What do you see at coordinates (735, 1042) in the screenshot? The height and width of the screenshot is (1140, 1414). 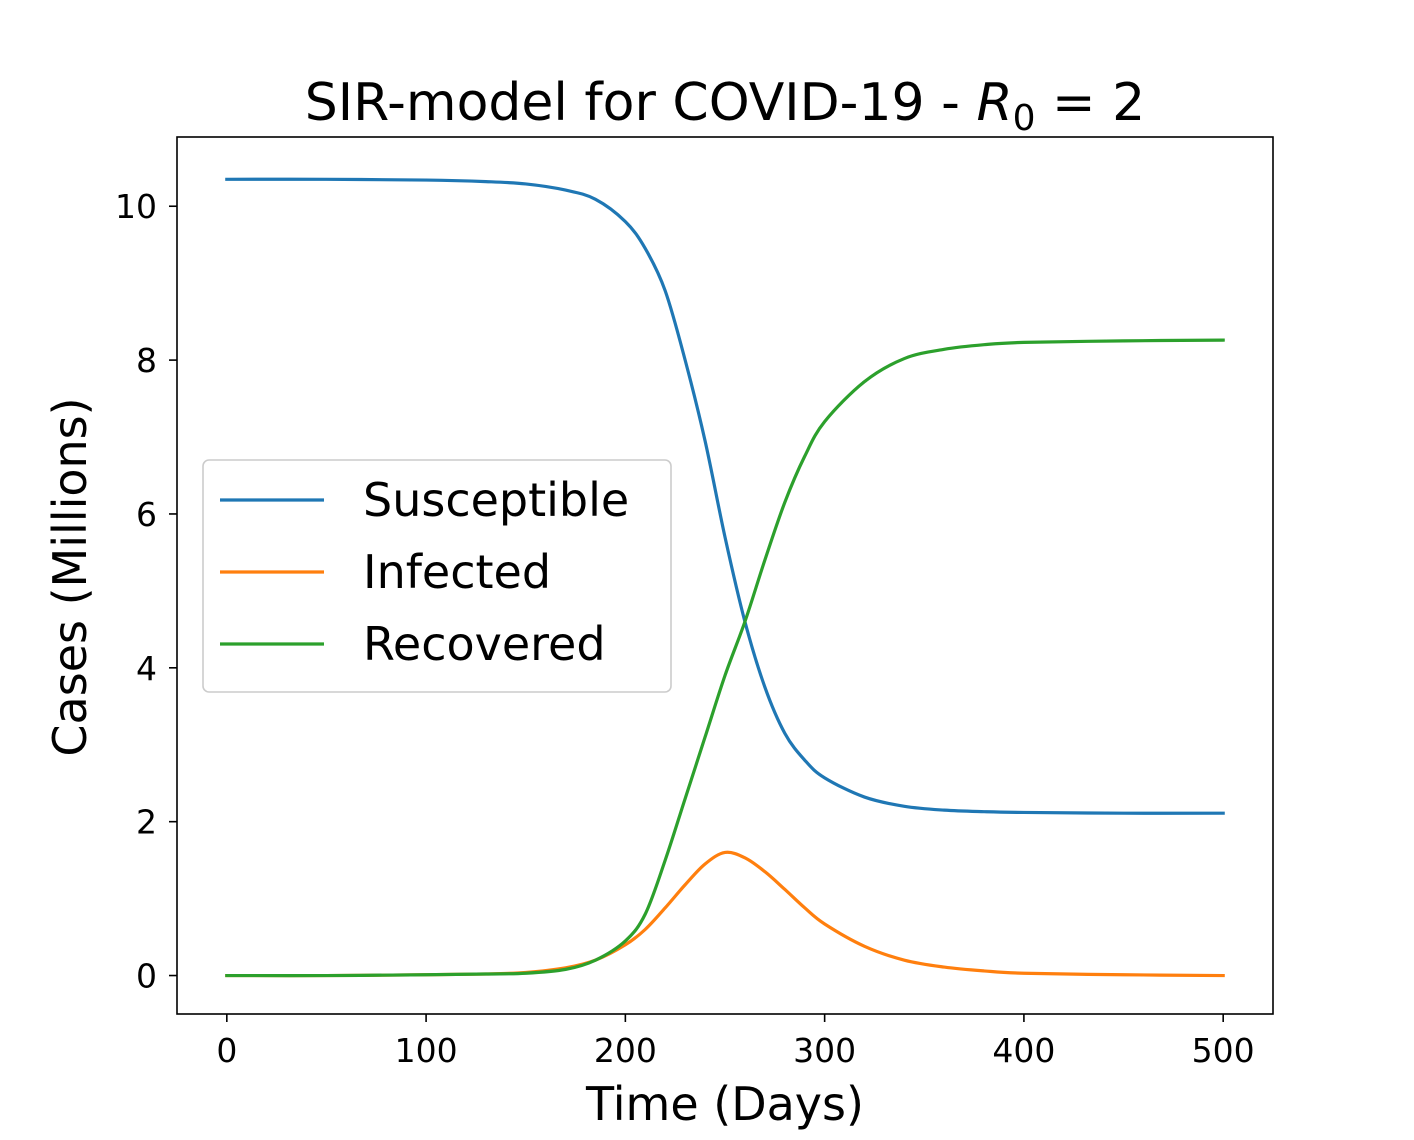 I see `x-axis: 0 100 200 300 400 500` at bounding box center [735, 1042].